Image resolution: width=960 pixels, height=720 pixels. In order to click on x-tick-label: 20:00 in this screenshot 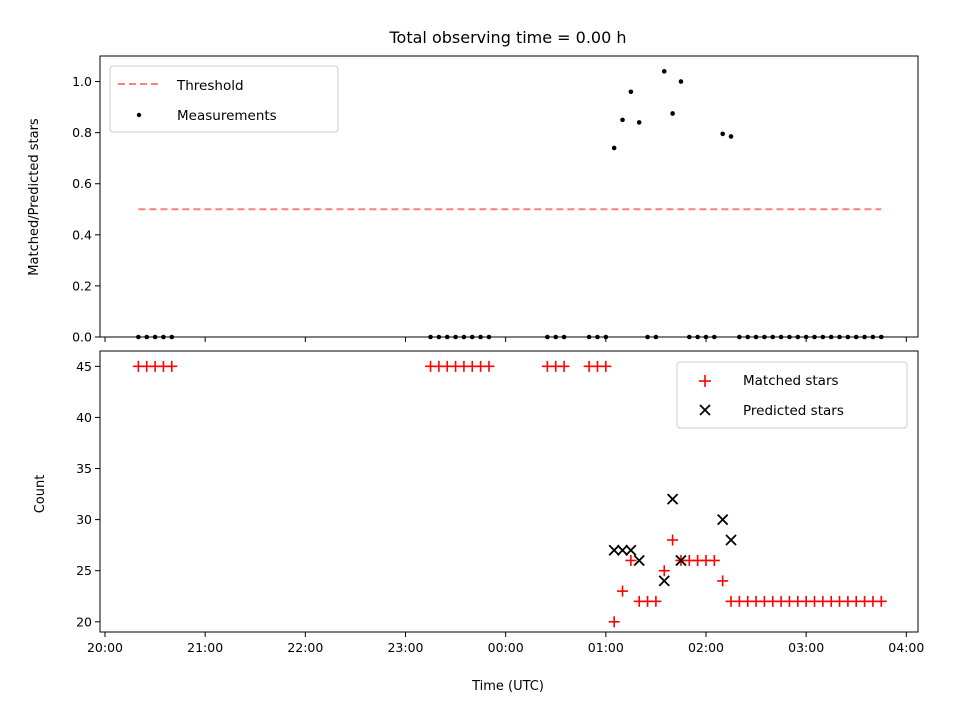, I will do `click(105, 647)`.